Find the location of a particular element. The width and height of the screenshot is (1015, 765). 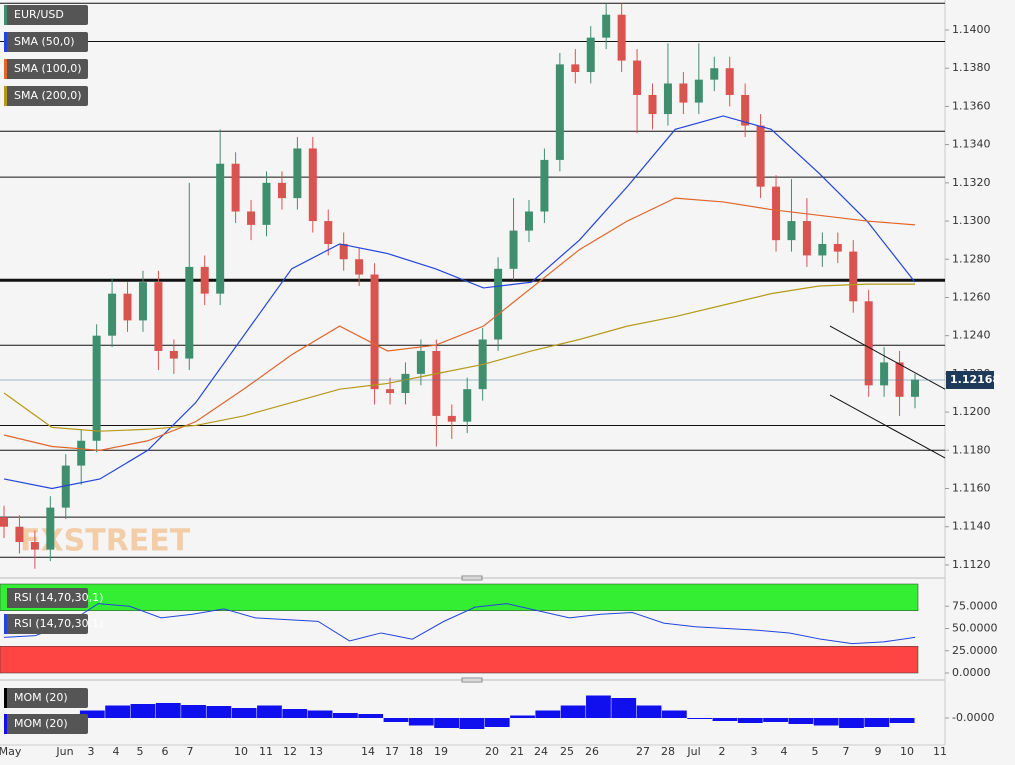

legend-label: SMA (100,0) is located at coordinates (48, 68).